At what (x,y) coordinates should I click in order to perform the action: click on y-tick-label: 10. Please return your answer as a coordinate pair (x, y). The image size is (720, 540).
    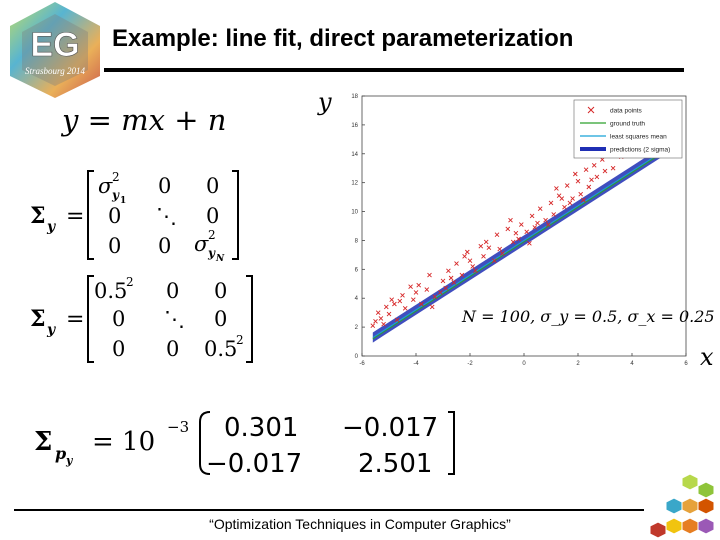
    Looking at the image, I should click on (354, 213).